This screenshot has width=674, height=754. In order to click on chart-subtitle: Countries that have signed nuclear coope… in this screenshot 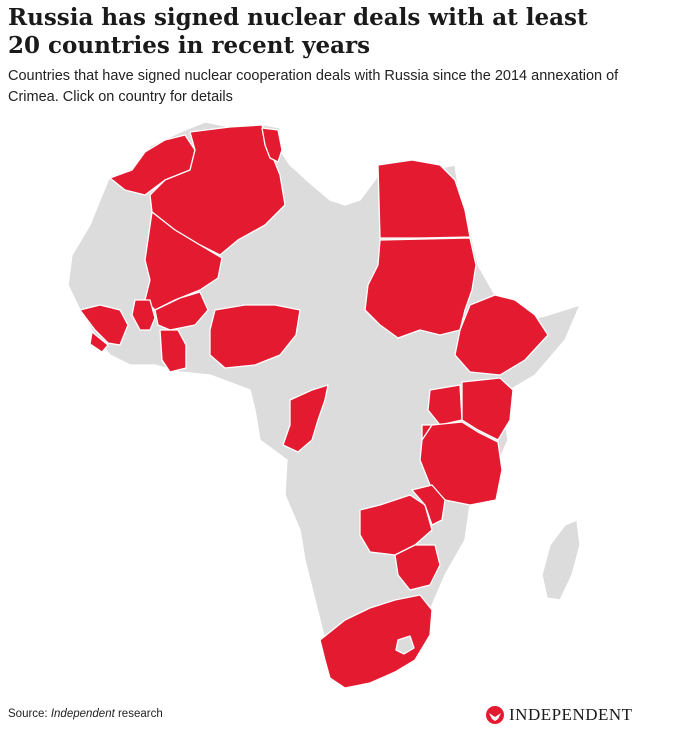, I will do `click(313, 86)`.